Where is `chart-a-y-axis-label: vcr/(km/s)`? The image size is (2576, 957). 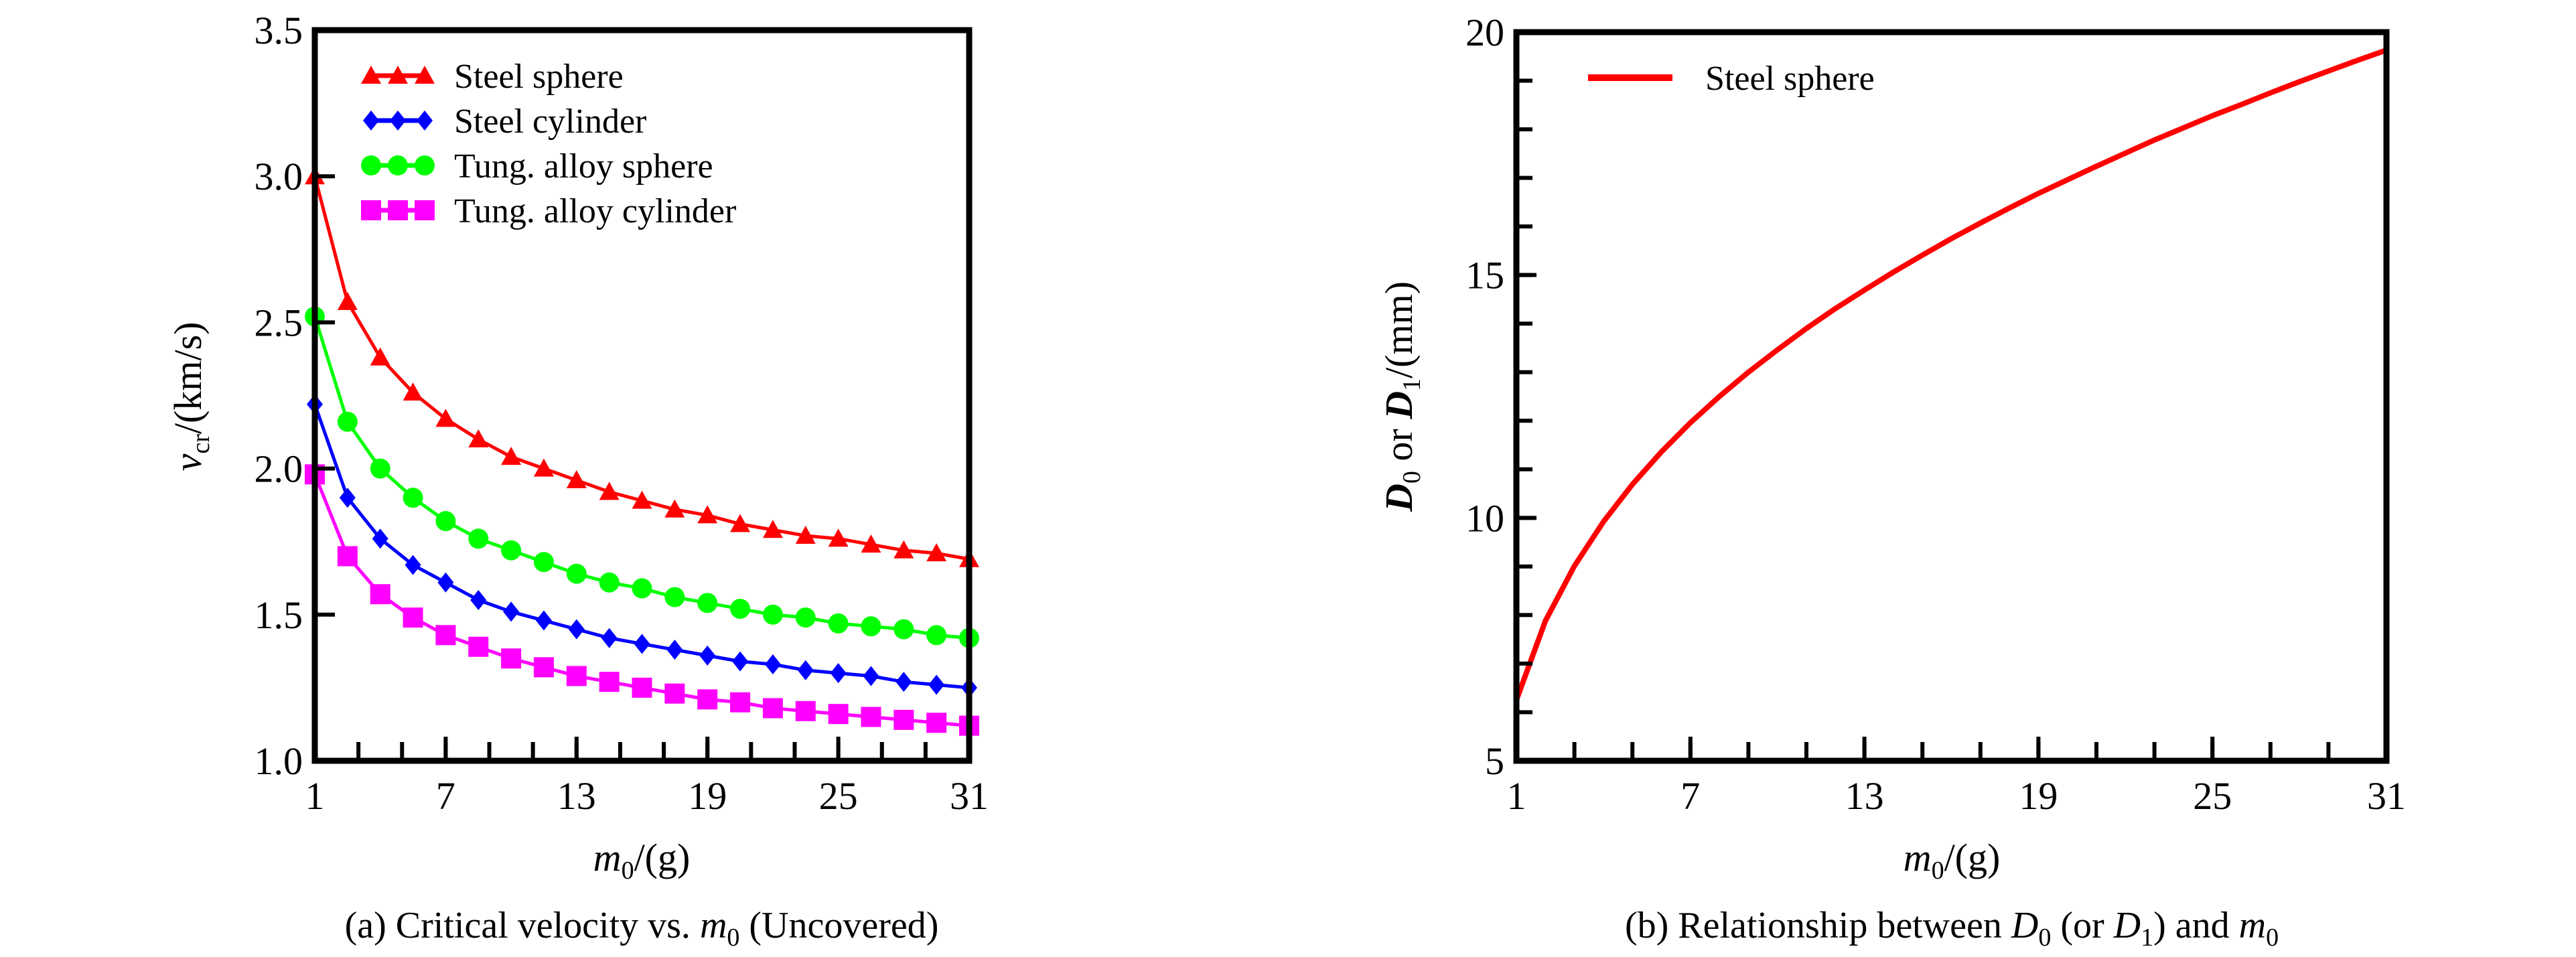
chart-a-y-axis-label: vcr/(km/s) is located at coordinates (190, 396).